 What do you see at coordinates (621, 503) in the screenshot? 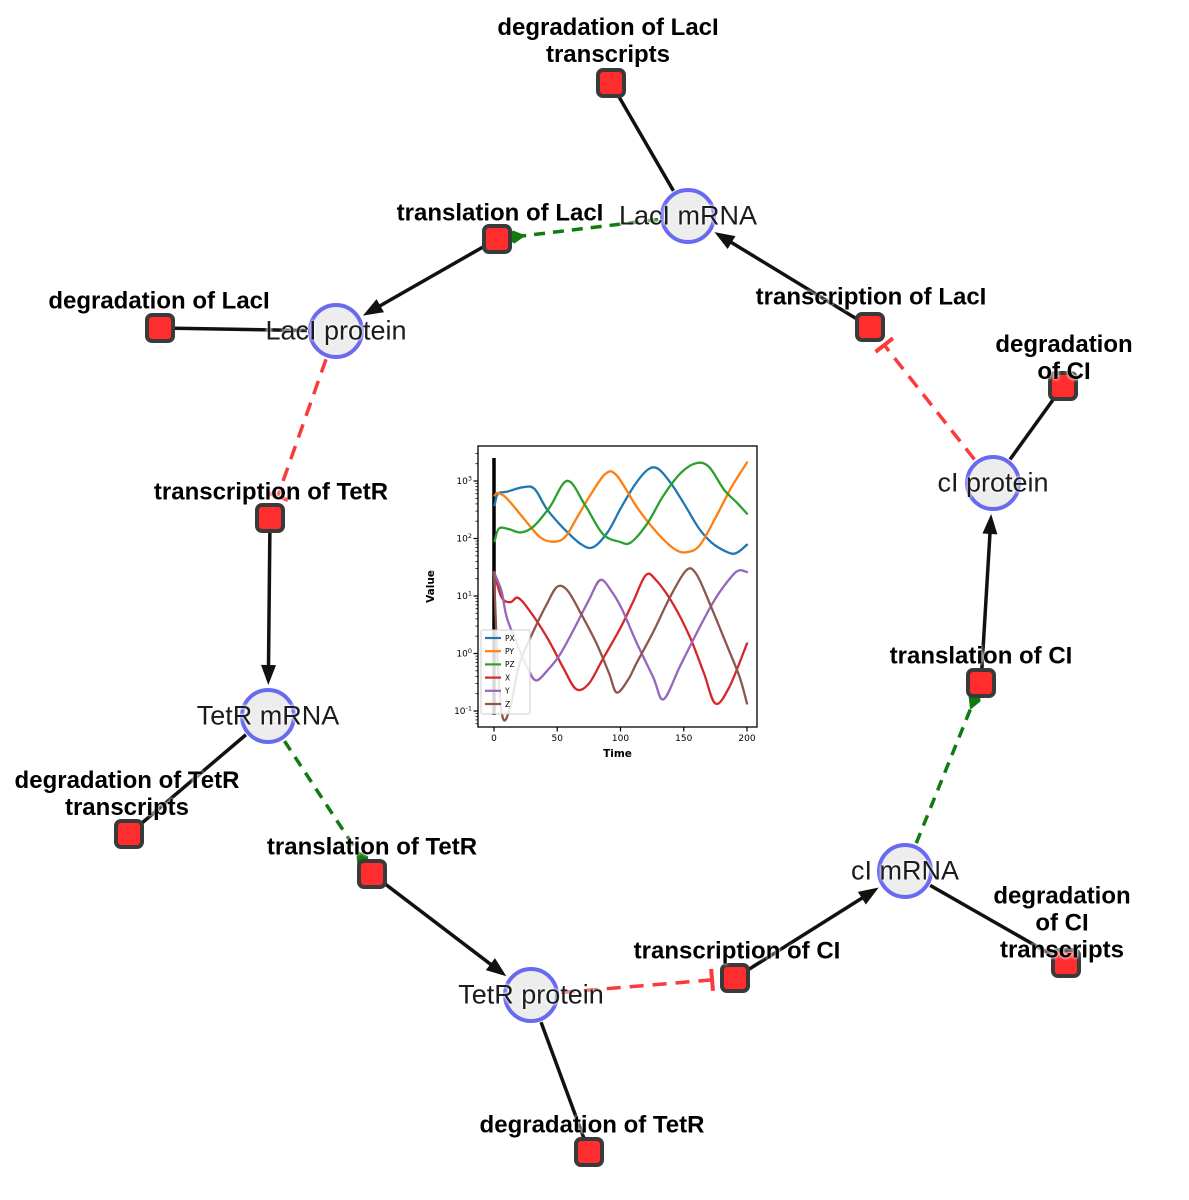
I see `series-line-PZ` at bounding box center [621, 503].